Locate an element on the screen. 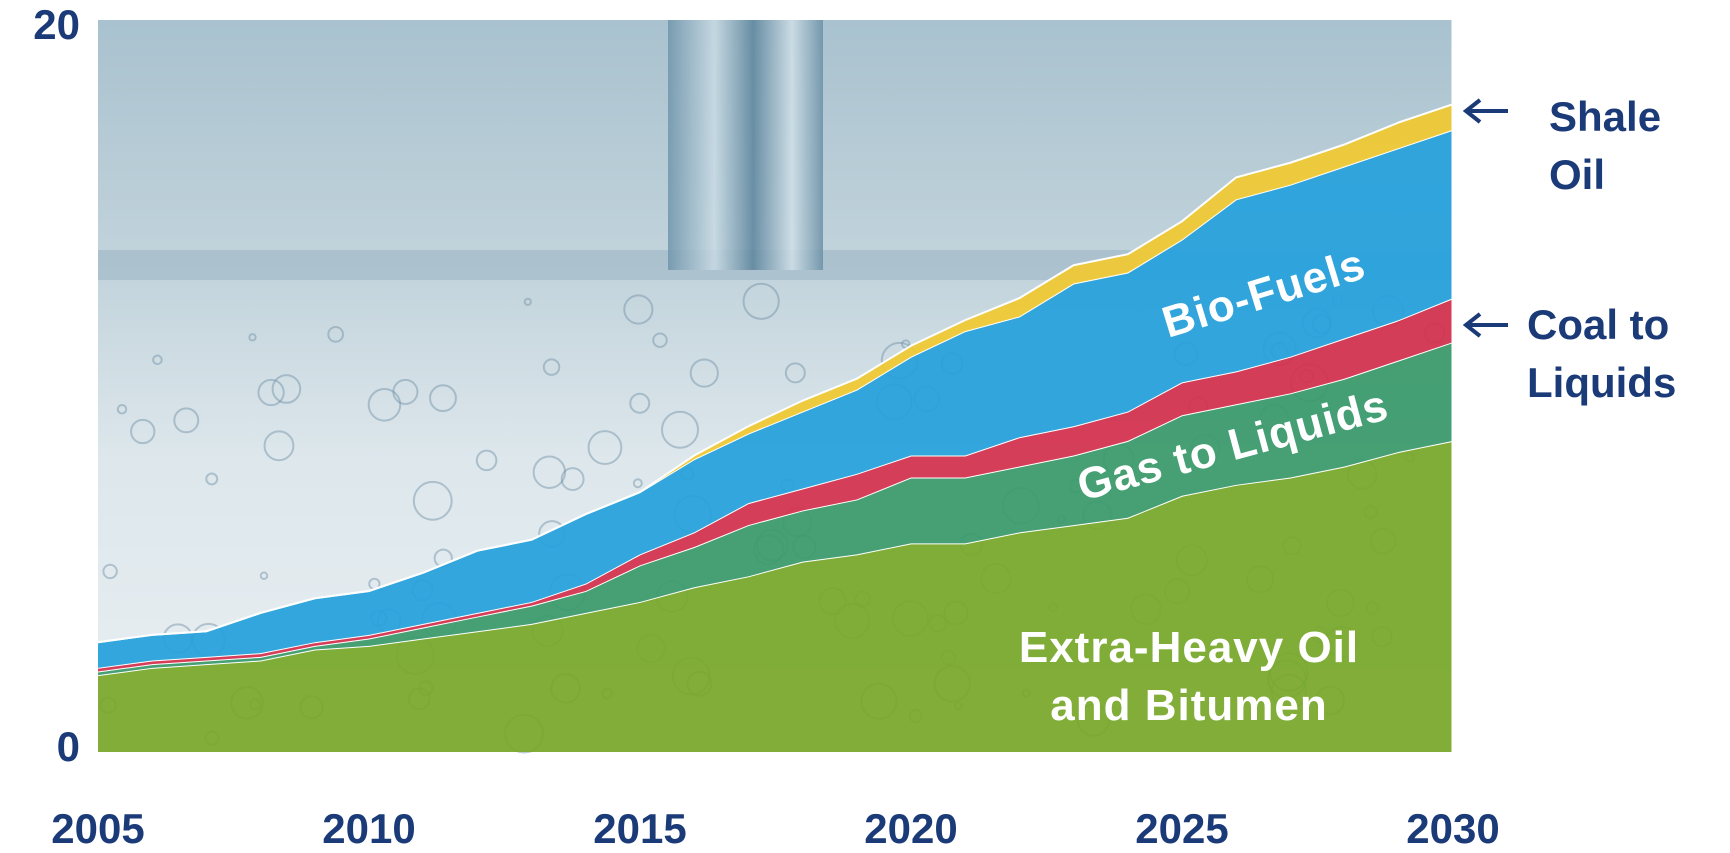 The width and height of the screenshot is (1730, 853). water-stream is located at coordinates (745, 145).